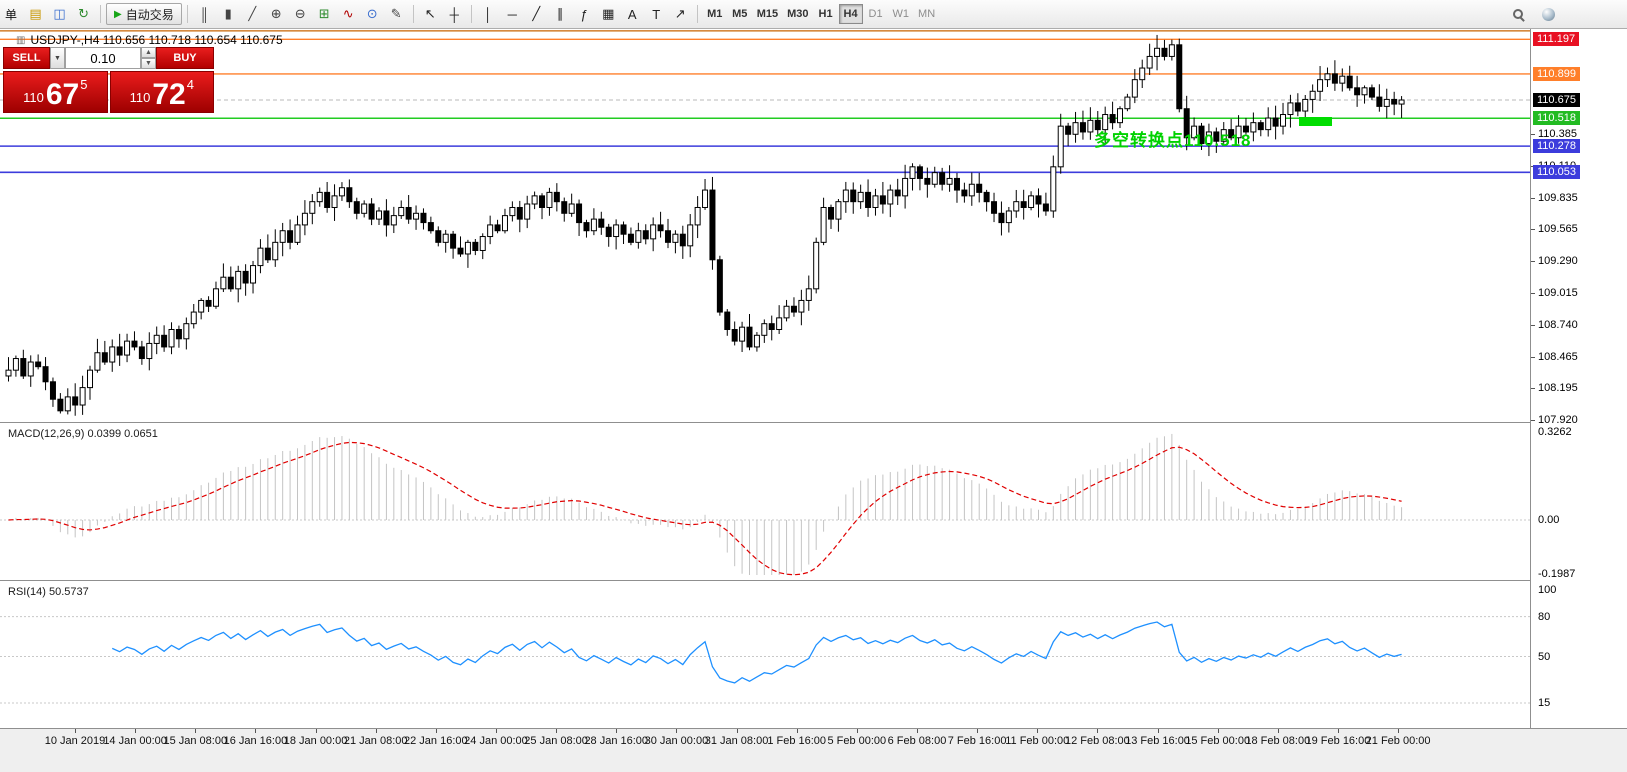  I want to click on refresh-icon: ↻, so click(83, 14).